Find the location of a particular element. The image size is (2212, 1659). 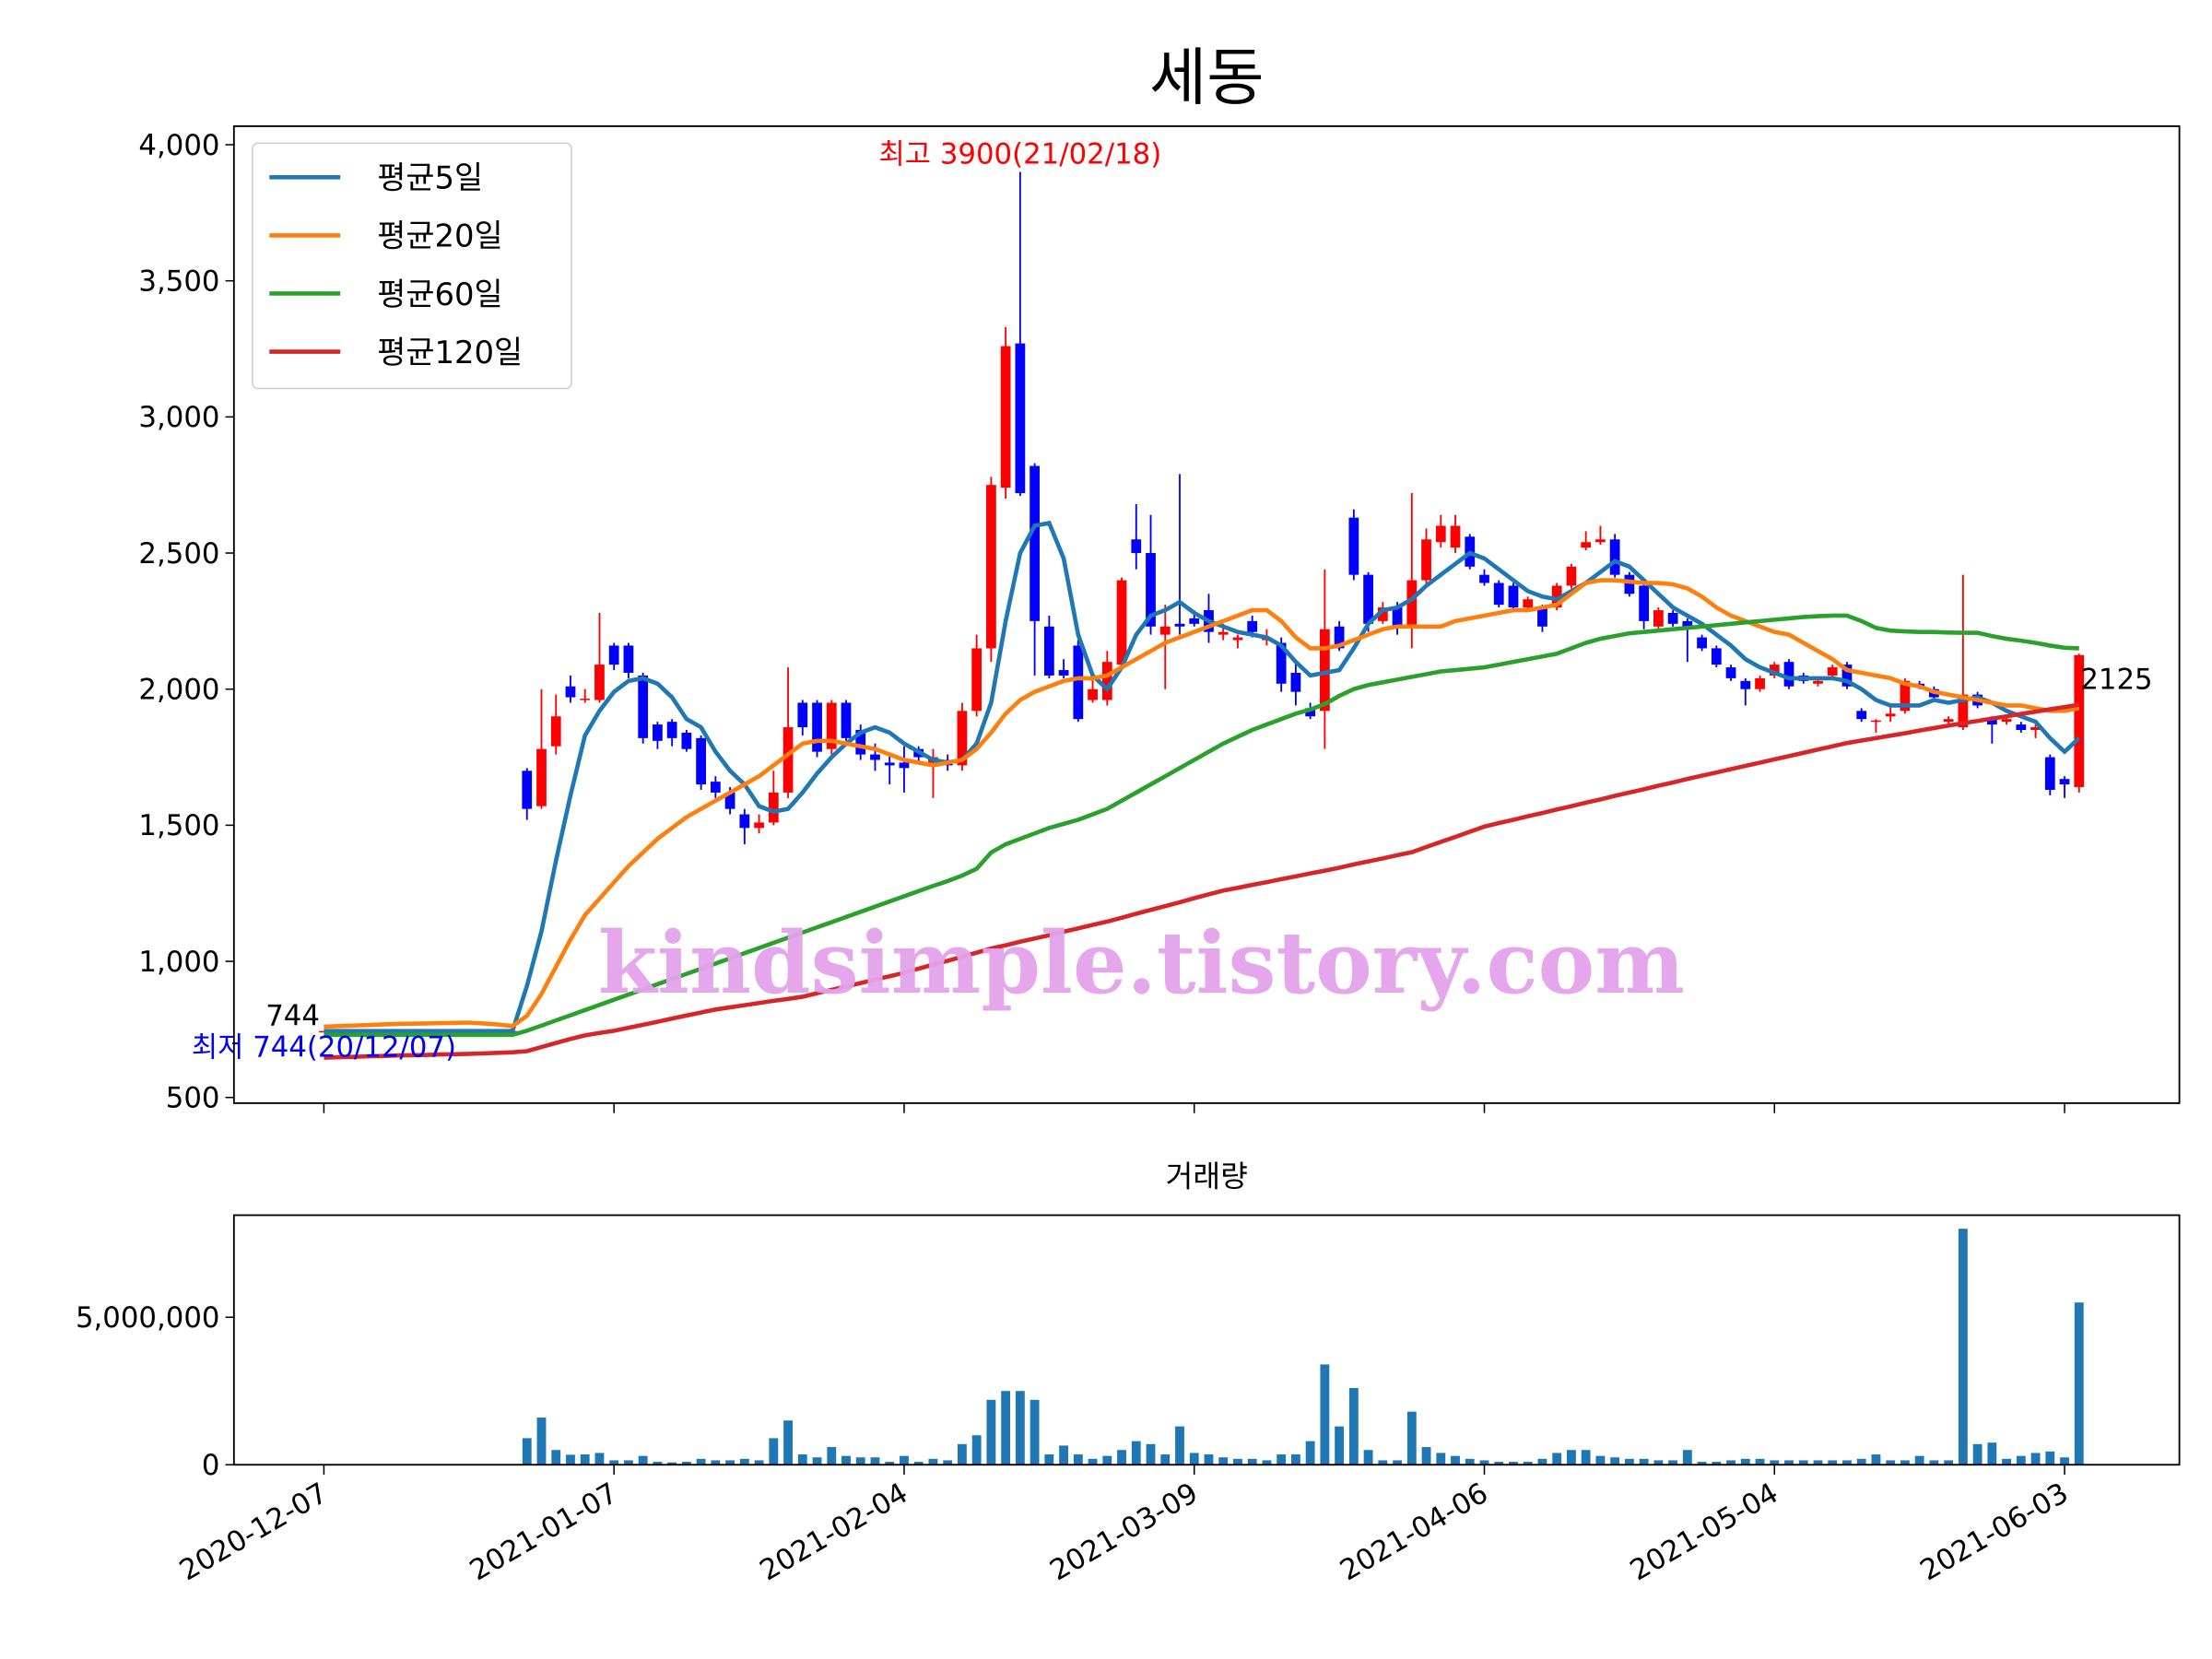

y-tick-label: 5,000,000 is located at coordinates (147, 1318).